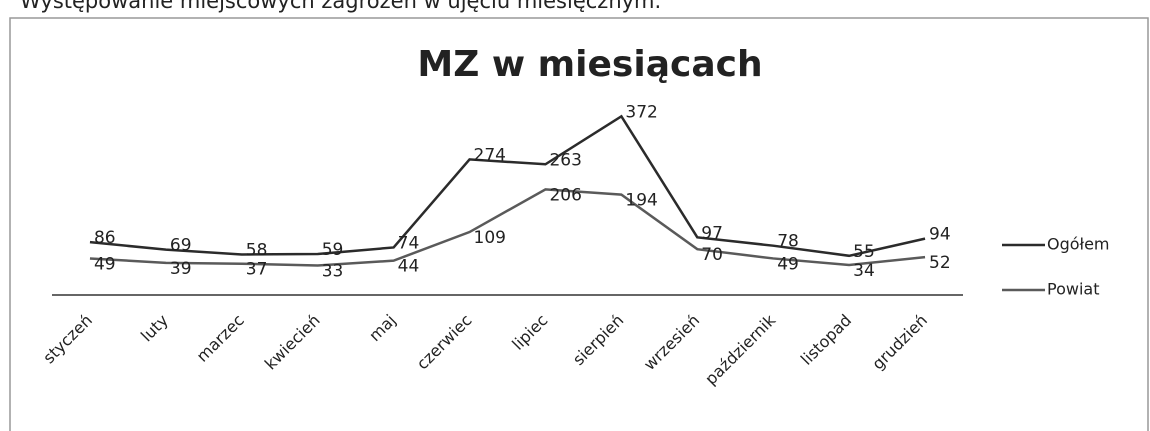 This screenshot has width=1150, height=431. What do you see at coordinates (105, 238) in the screenshot?
I see `data-label: 86` at bounding box center [105, 238].